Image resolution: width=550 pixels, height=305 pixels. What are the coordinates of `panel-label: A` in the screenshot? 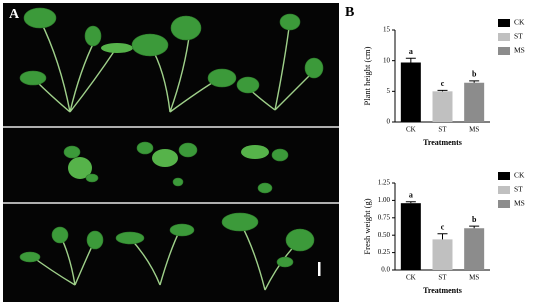 It's located at (14, 14).